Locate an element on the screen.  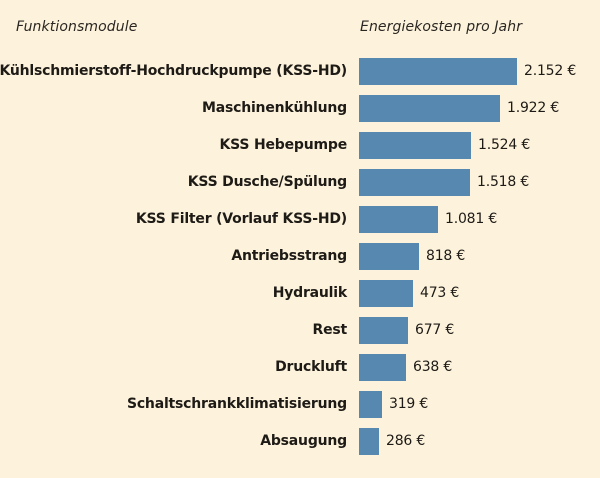
bar-row: Schaltschrankklimatisierung 319 € is located at coordinates (300, 404).